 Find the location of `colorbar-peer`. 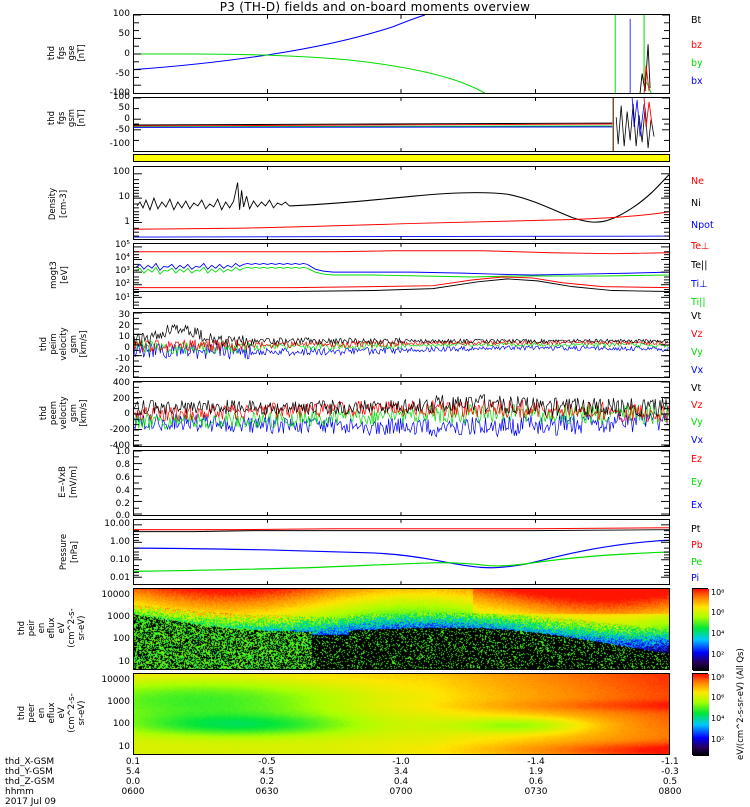

colorbar-peer is located at coordinates (700, 714).